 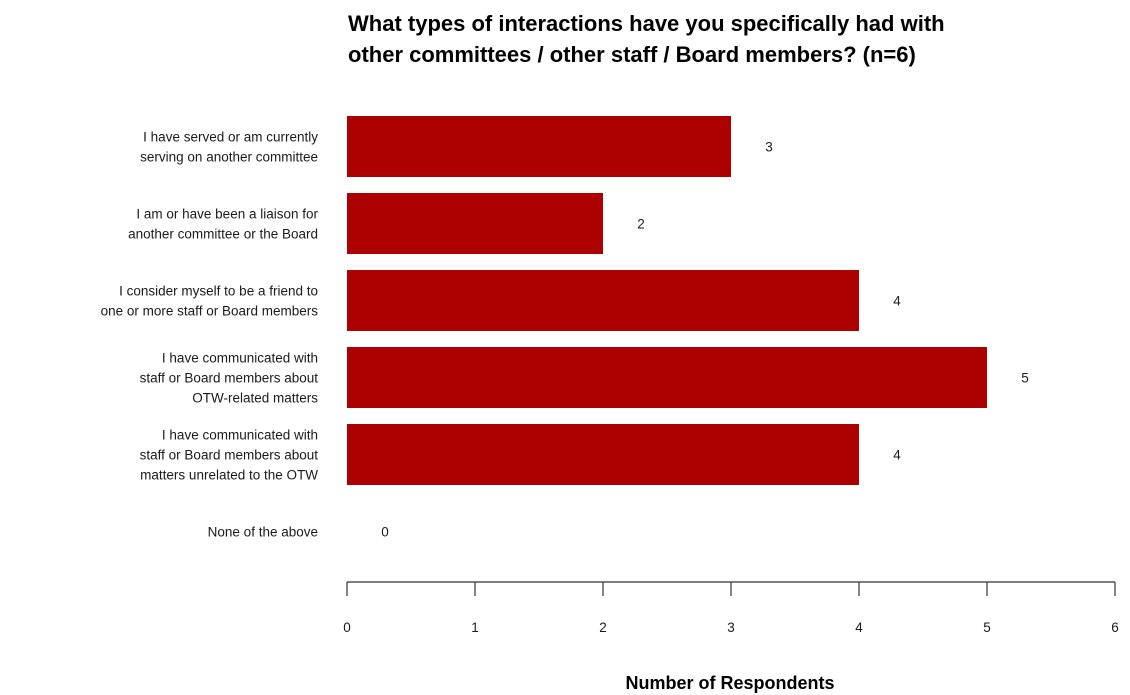 What do you see at coordinates (227, 214) in the screenshot?
I see `category-label: I am or have been a liaison for` at bounding box center [227, 214].